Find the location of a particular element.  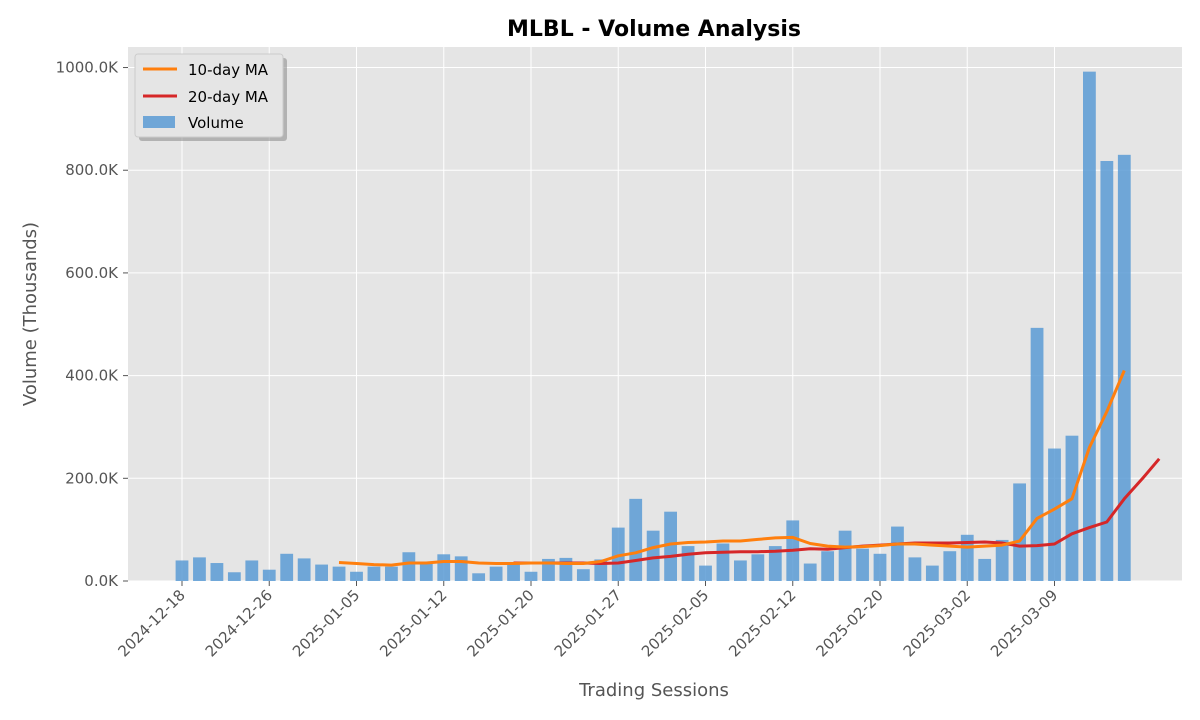

y-tick-label: 0.0K is located at coordinates (101, 581).